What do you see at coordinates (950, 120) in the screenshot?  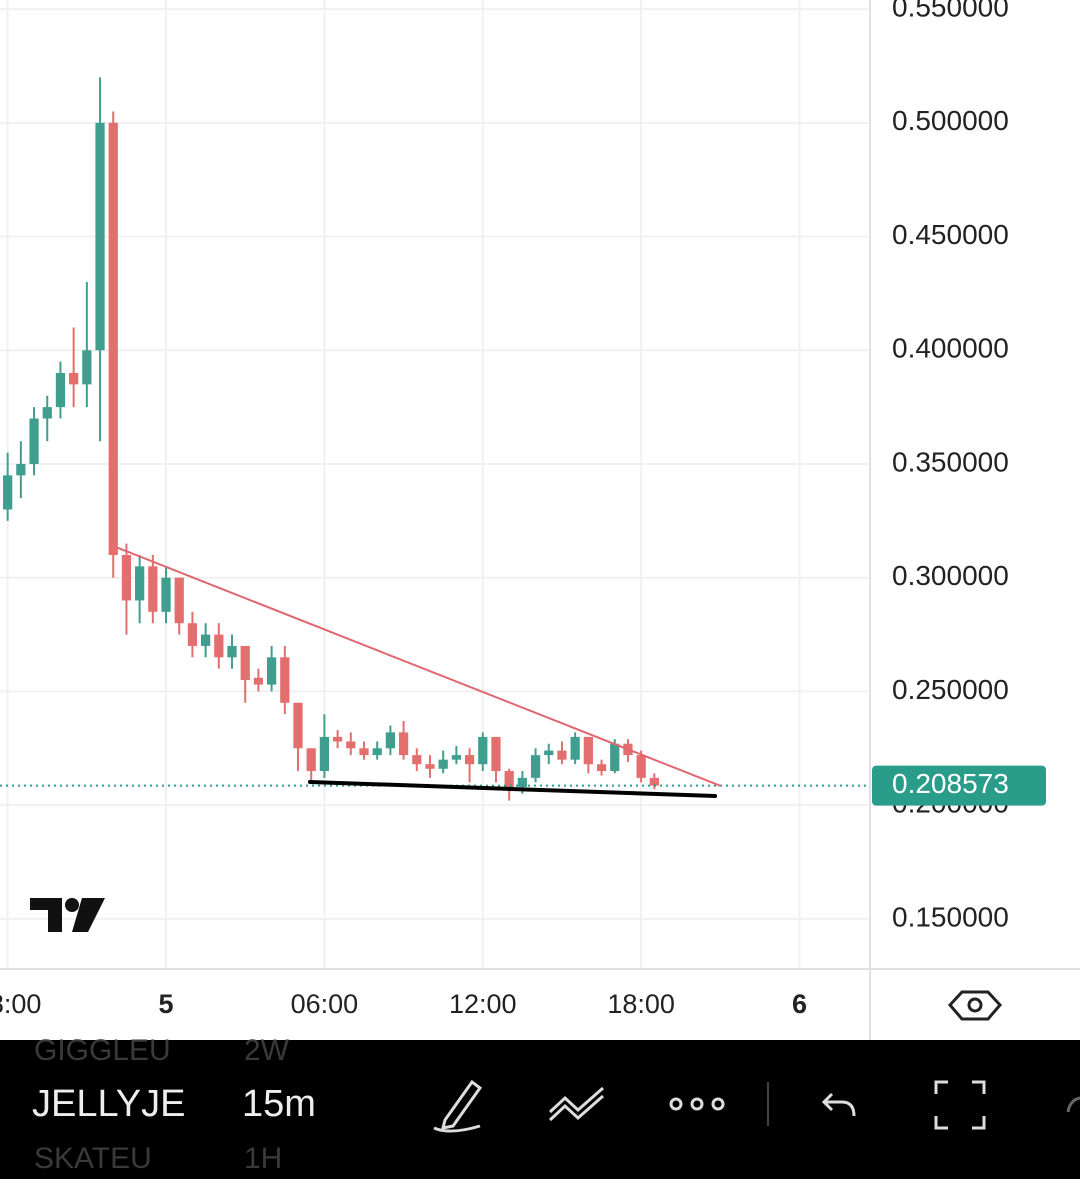 I see `y-tick-label: 0.500000` at bounding box center [950, 120].